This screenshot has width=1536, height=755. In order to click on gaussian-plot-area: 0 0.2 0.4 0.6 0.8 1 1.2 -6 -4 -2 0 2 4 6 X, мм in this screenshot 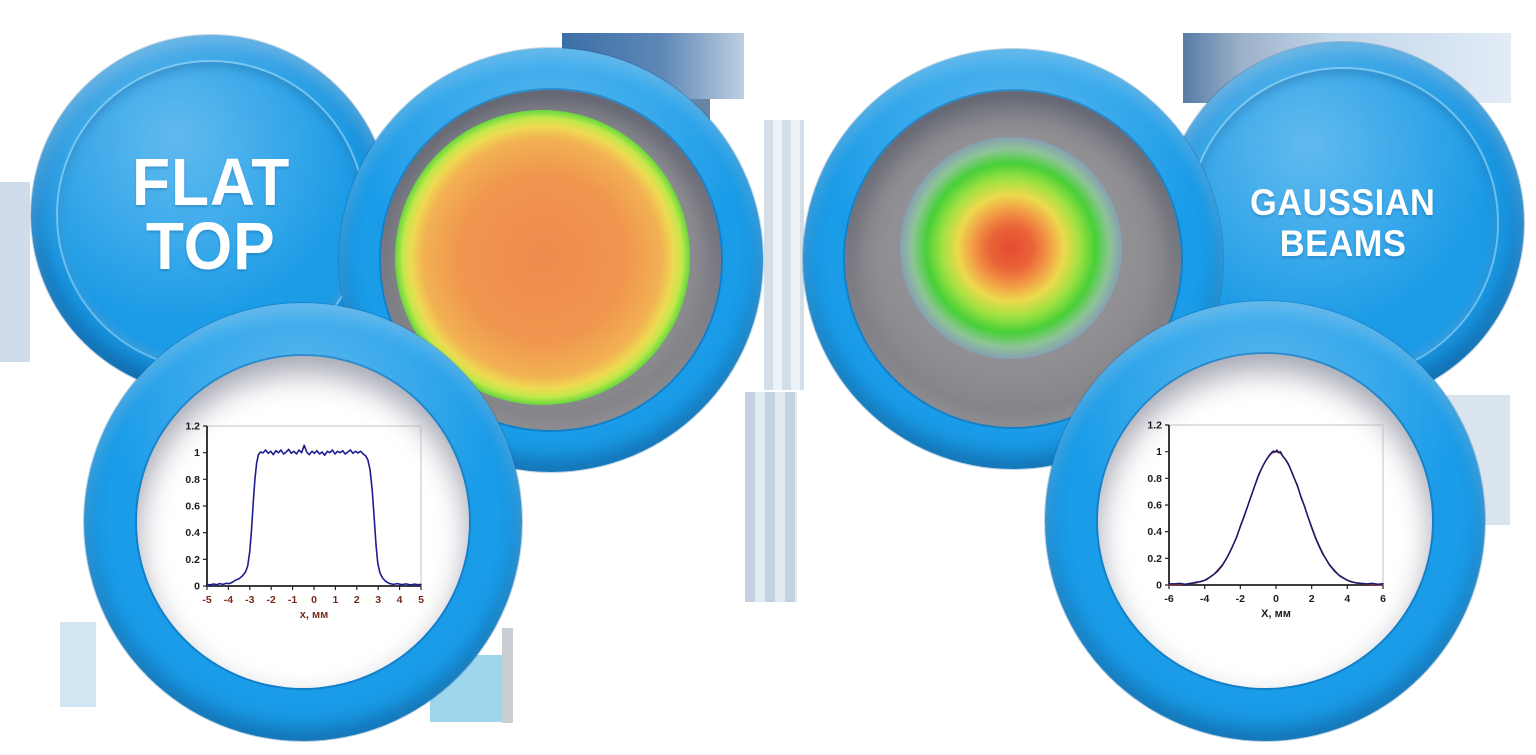, I will do `click(1265, 521)`.